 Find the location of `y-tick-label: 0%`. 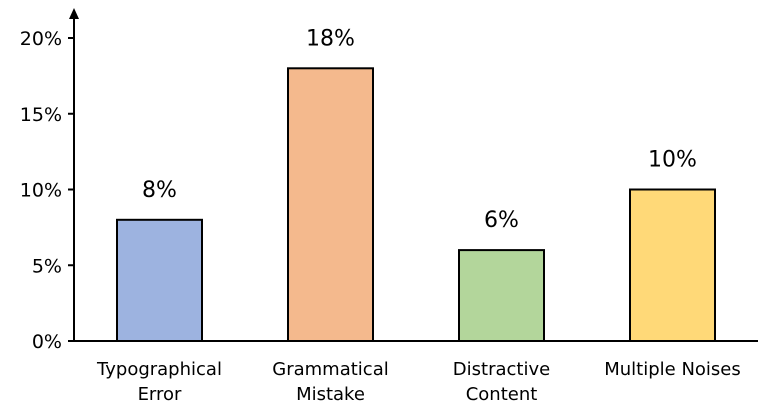

y-tick-label: 0% is located at coordinates (47, 342).